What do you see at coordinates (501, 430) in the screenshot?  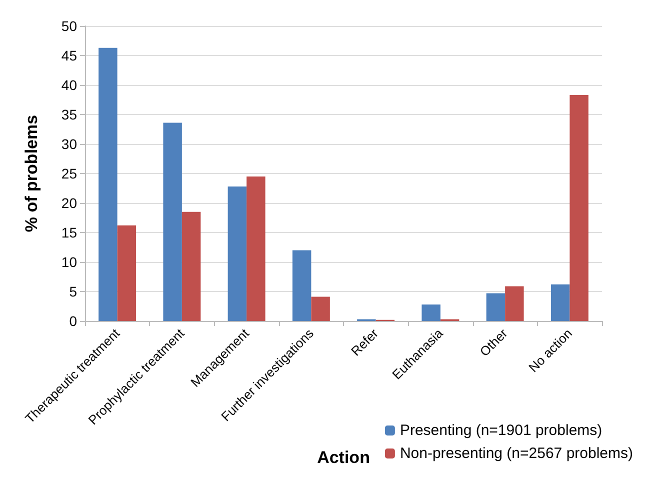 I see `legend-label: Presenting (n=1901 problems)` at bounding box center [501, 430].